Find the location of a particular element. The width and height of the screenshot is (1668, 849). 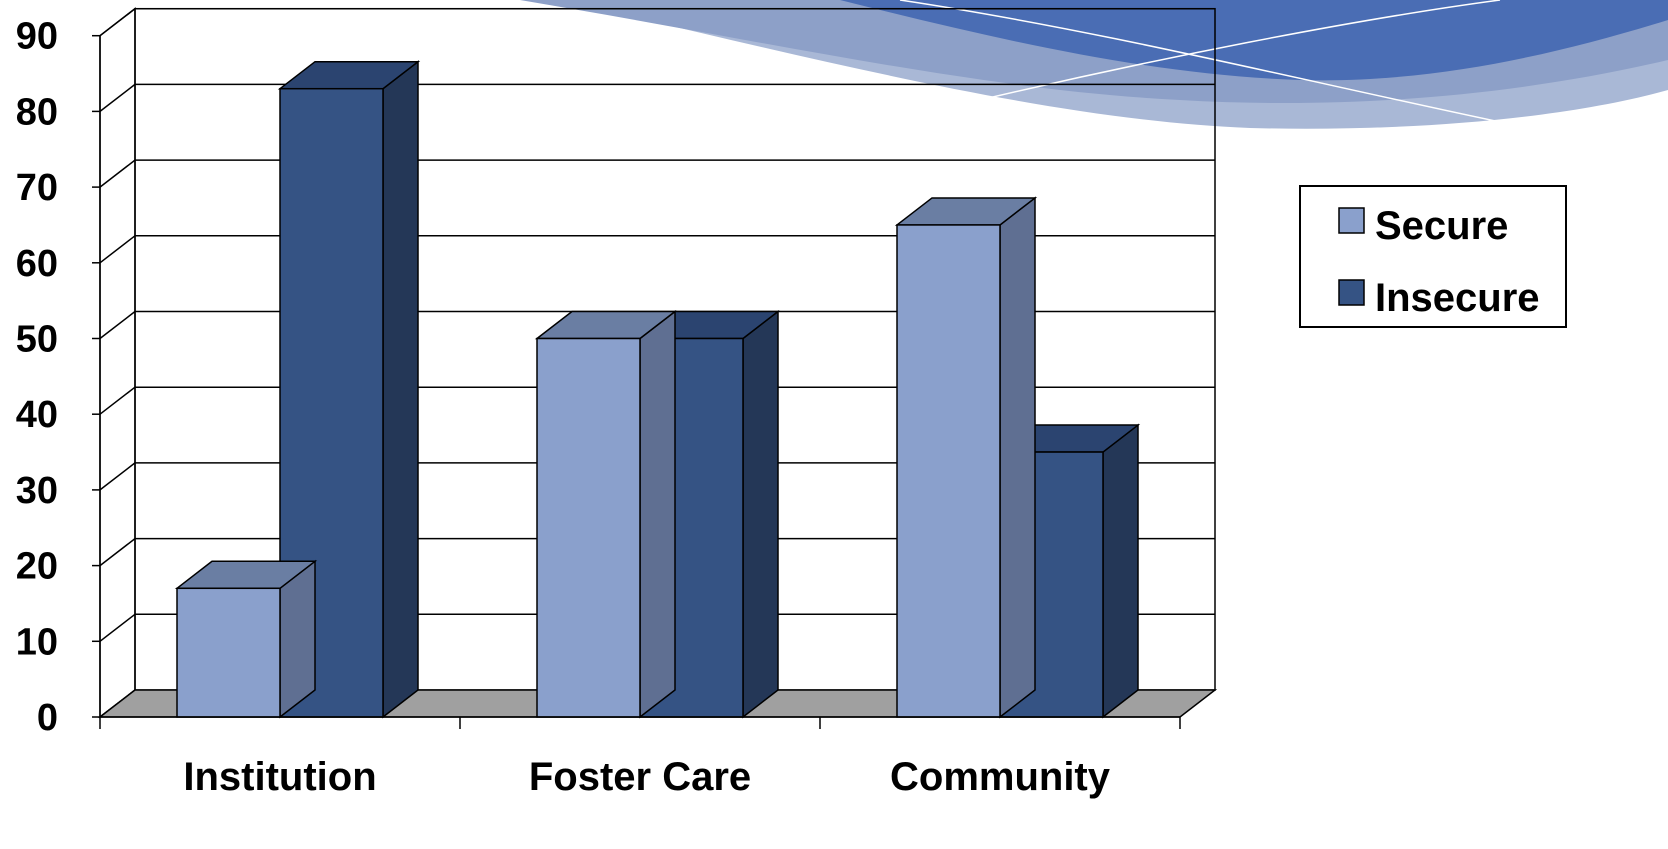

x-axis: Institution Foster Care Community is located at coordinates (640, 757).